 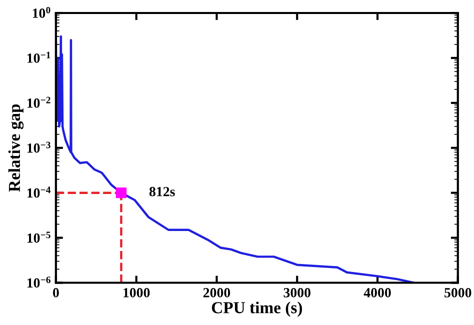 I want to click on x-tick-label: 3000, so click(x=297, y=293).